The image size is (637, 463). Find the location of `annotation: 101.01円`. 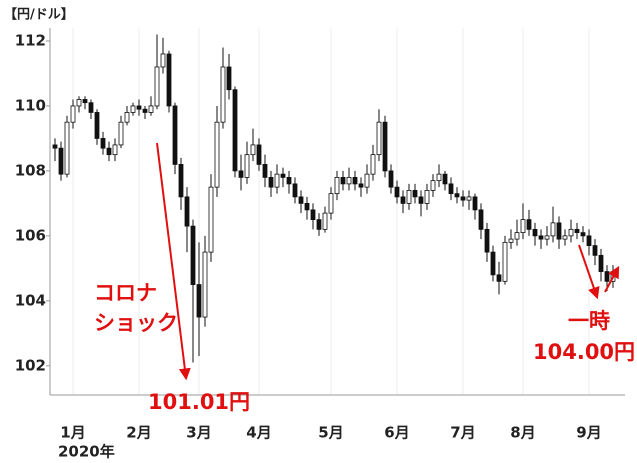

annotation: 101.01円 is located at coordinates (199, 402).